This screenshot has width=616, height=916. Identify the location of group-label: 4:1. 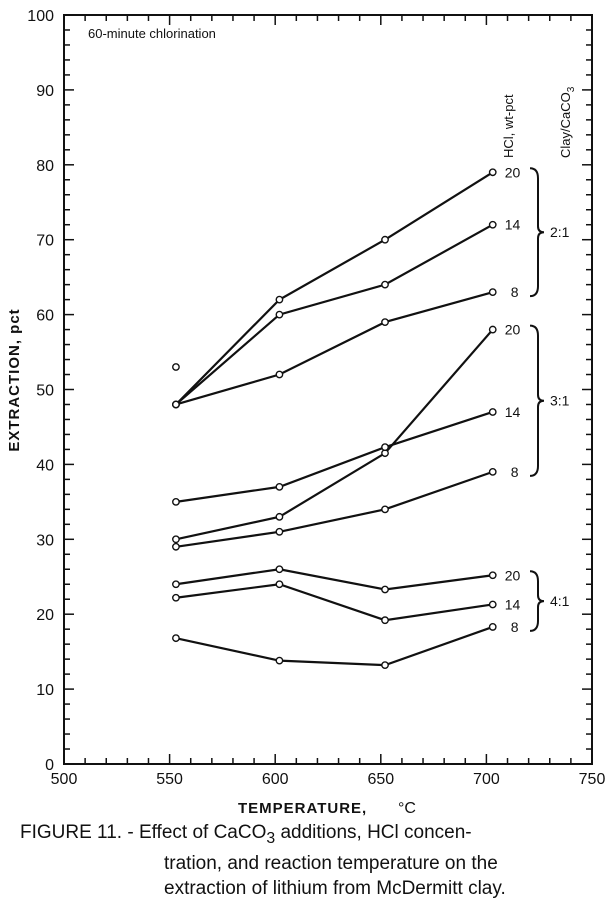
(560, 601).